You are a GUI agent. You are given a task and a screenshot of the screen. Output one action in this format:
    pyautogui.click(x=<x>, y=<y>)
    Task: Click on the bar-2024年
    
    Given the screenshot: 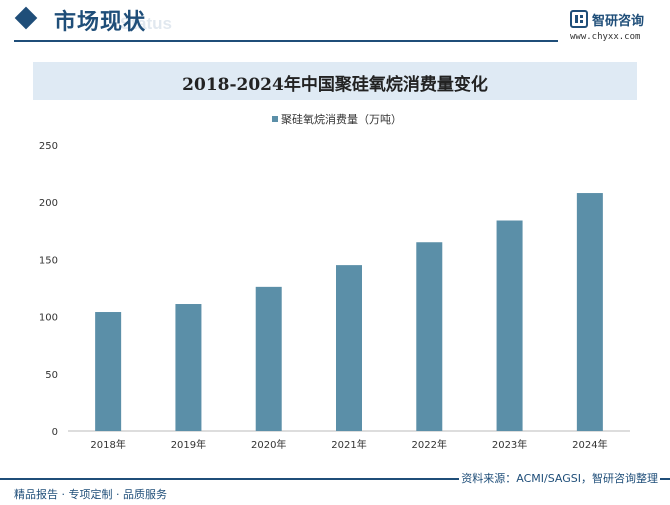 What is the action you would take?
    pyautogui.click(x=589, y=312)
    